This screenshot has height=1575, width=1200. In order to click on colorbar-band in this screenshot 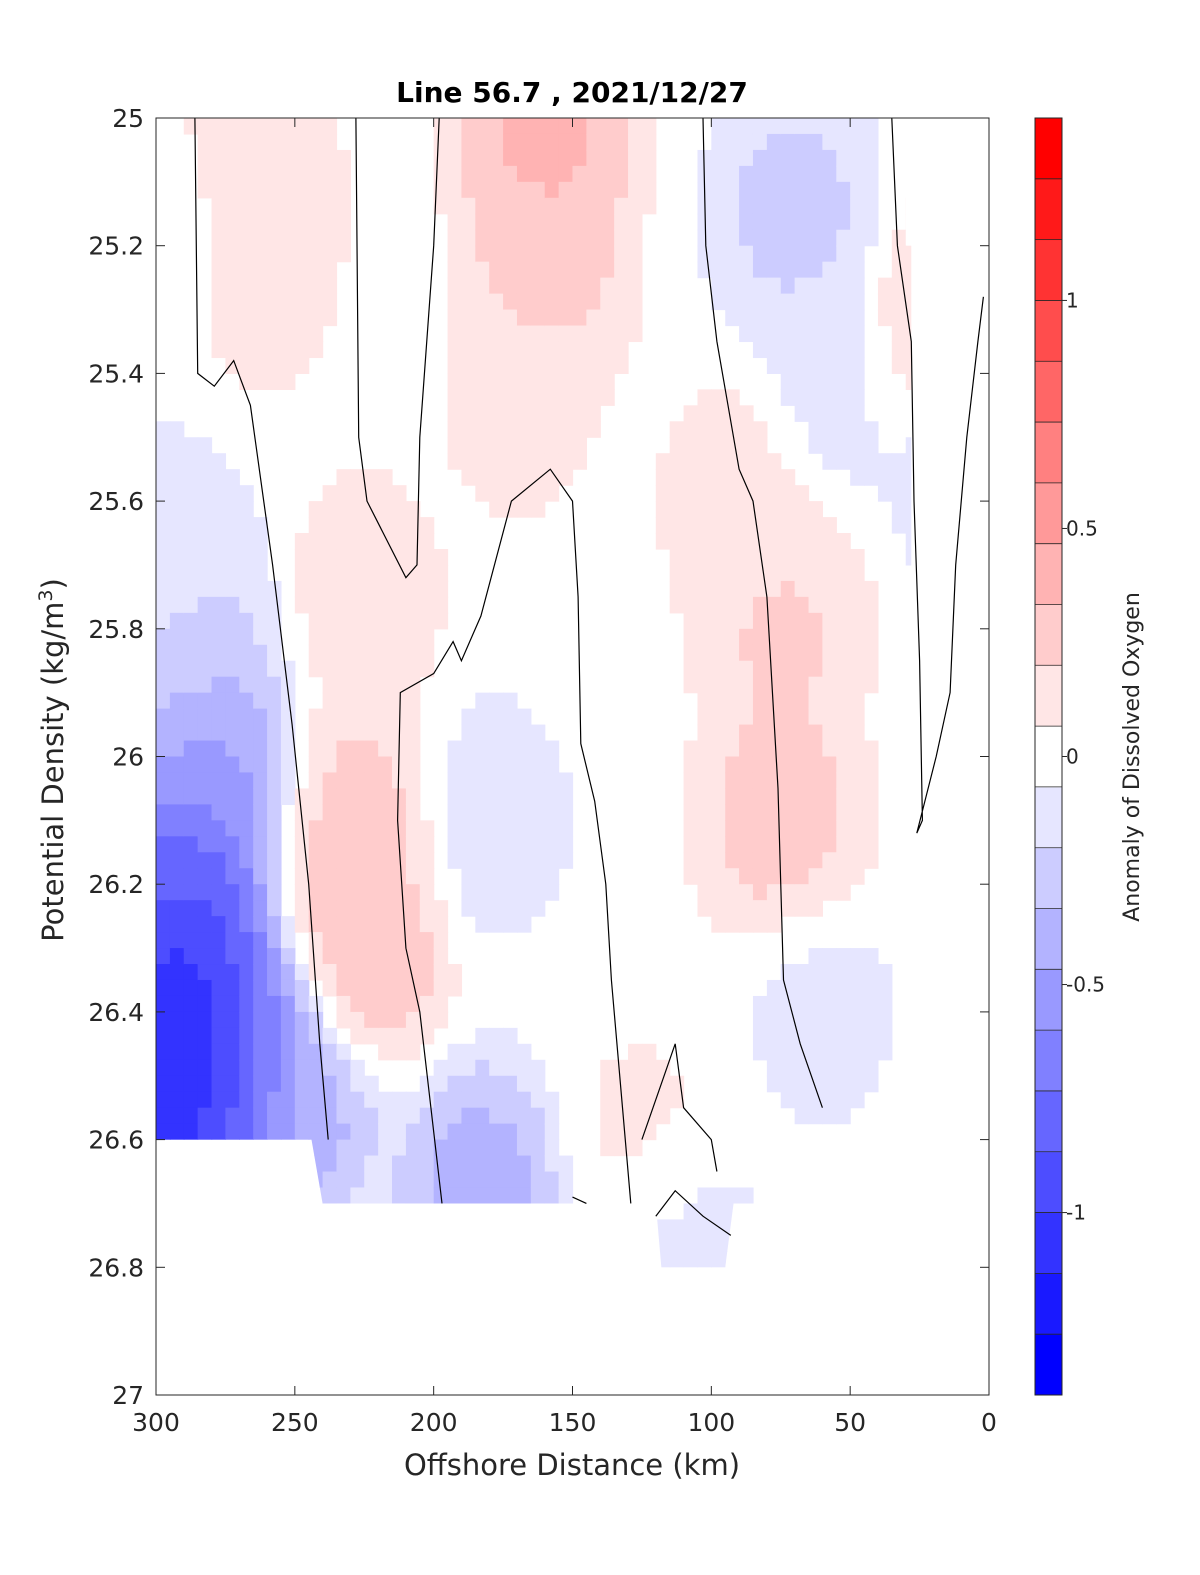, I will do `click(1048, 1365)`.